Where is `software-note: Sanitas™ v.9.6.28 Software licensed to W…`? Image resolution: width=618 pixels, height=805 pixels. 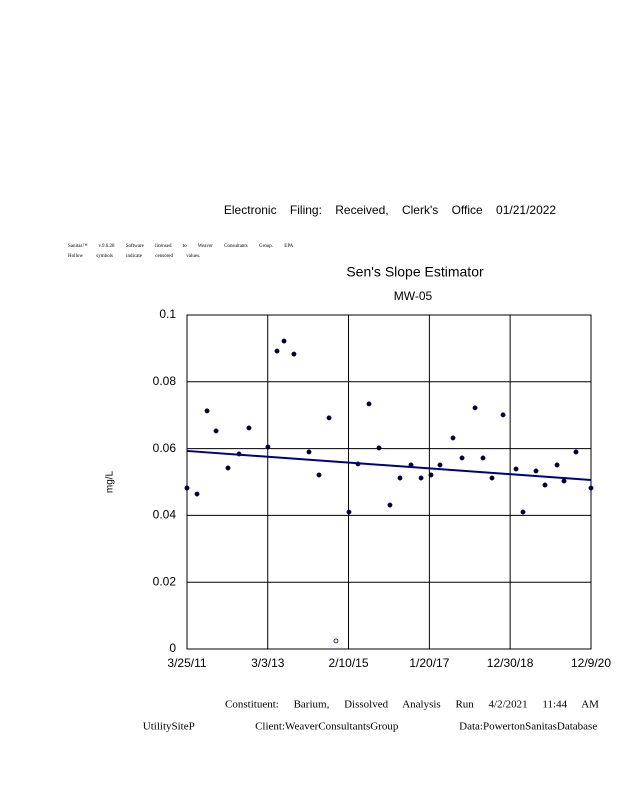 software-note: Sanitas™ v.9.6.28 Software licensed to W… is located at coordinates (181, 246).